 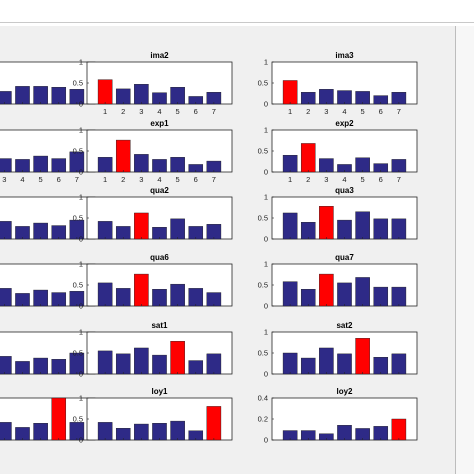 I want to click on x-tick-label: 5, so click(x=363, y=111).